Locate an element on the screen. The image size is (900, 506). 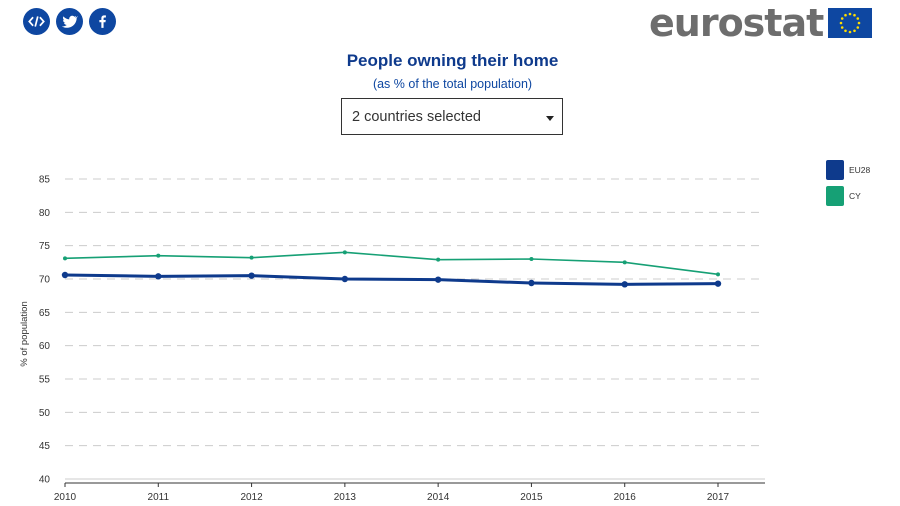
country-selector-label: 2 countries selected is located at coordinates (416, 116).